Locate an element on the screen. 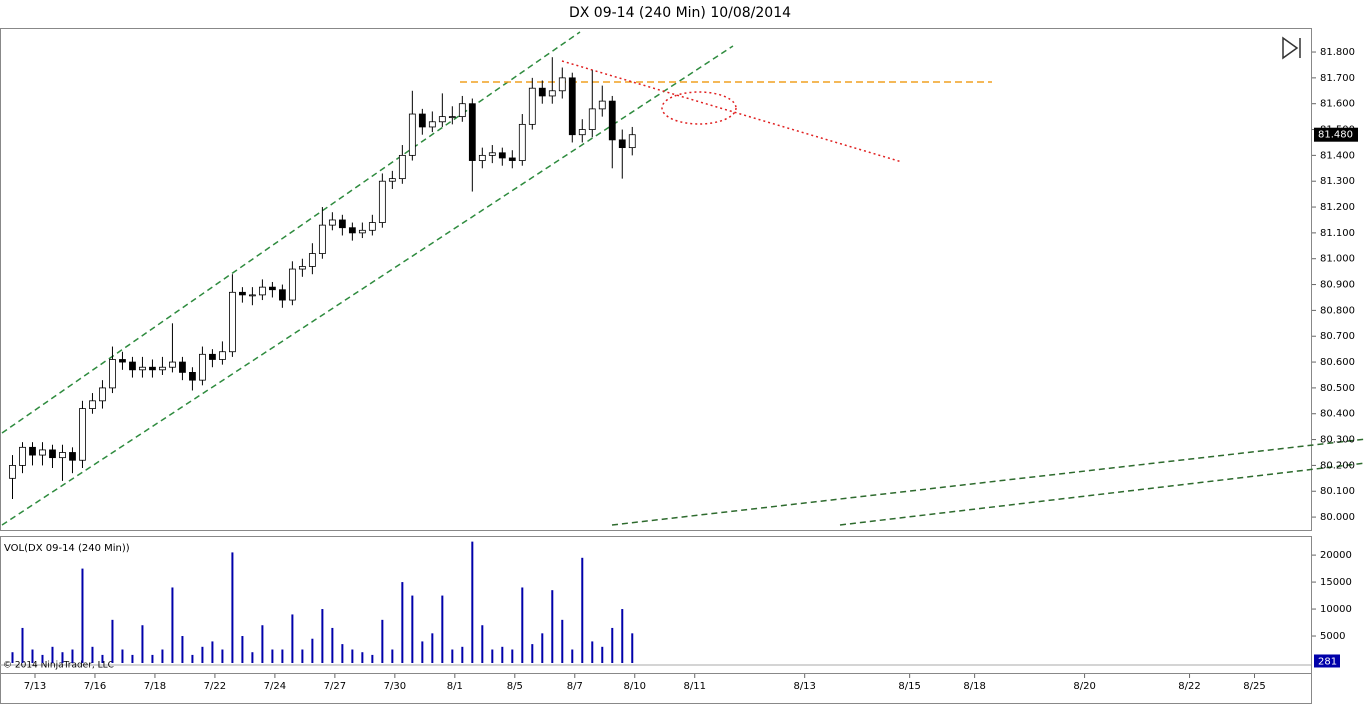 The image size is (1366, 718). last-volume-label: 281 is located at coordinates (1327, 661).